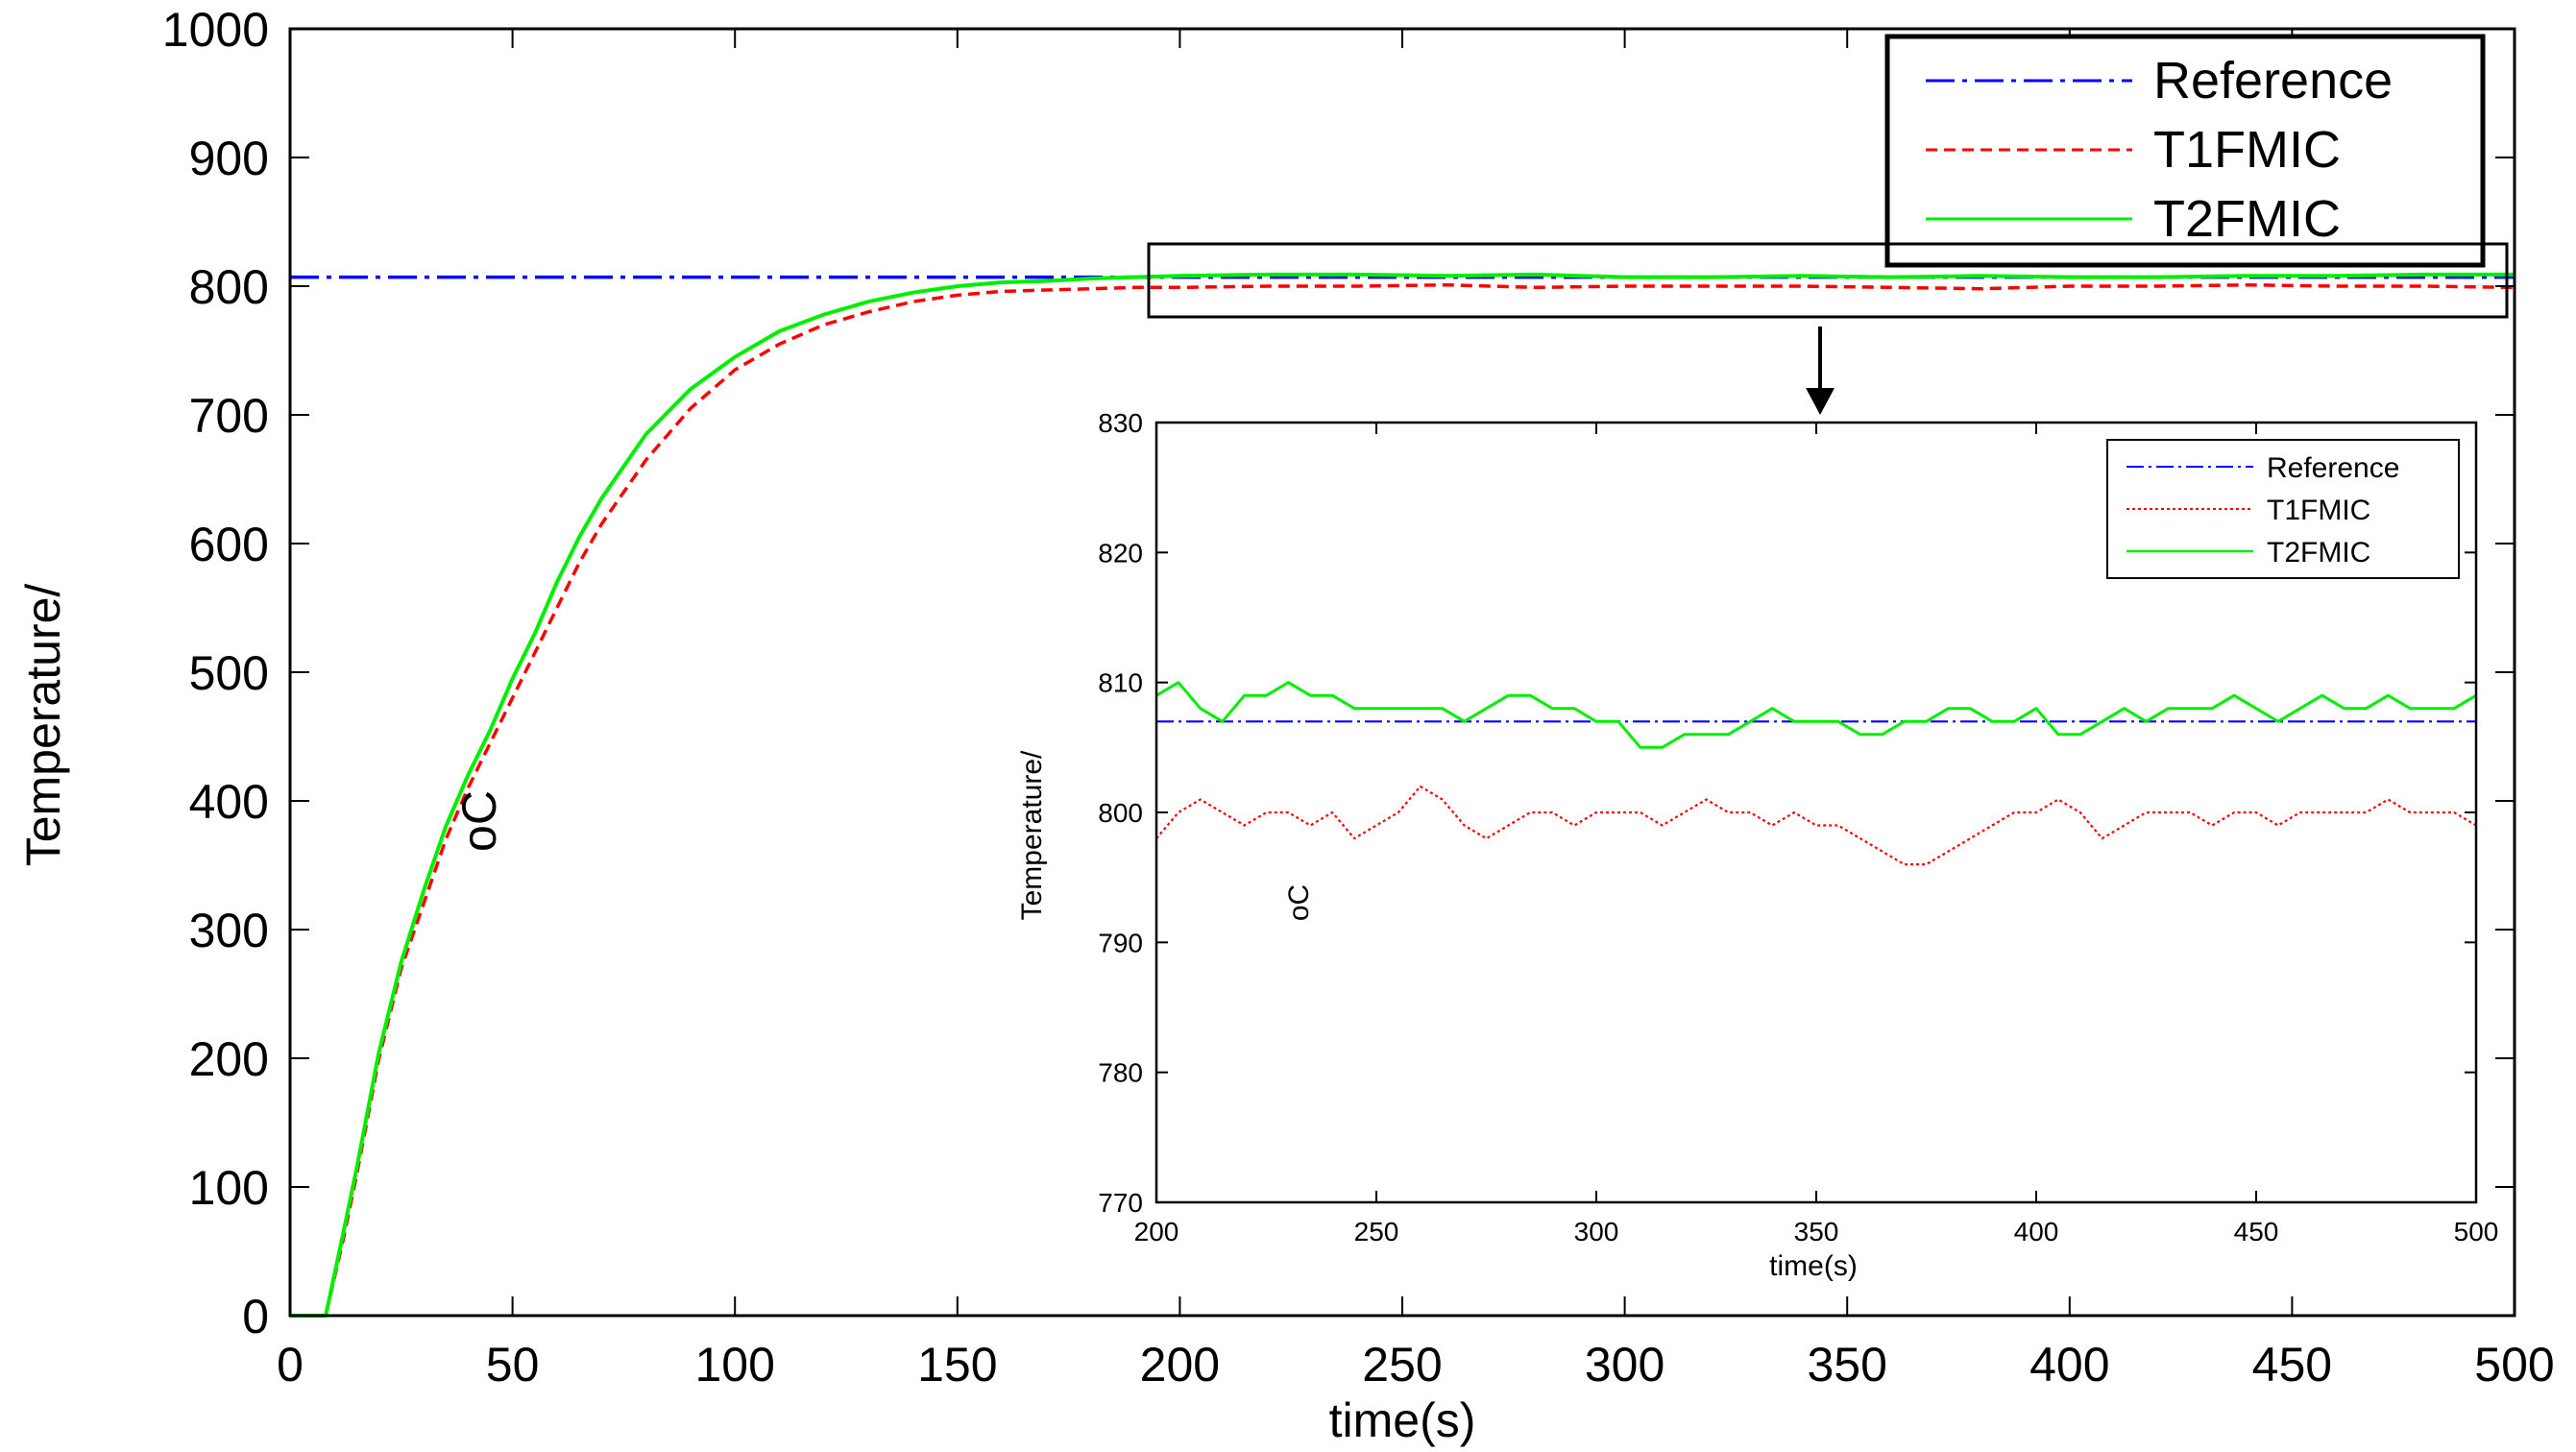 This screenshot has height=1452, width=2576. Describe the element at coordinates (229, 287) in the screenshot. I see `main-y-tick-label: 800` at that location.